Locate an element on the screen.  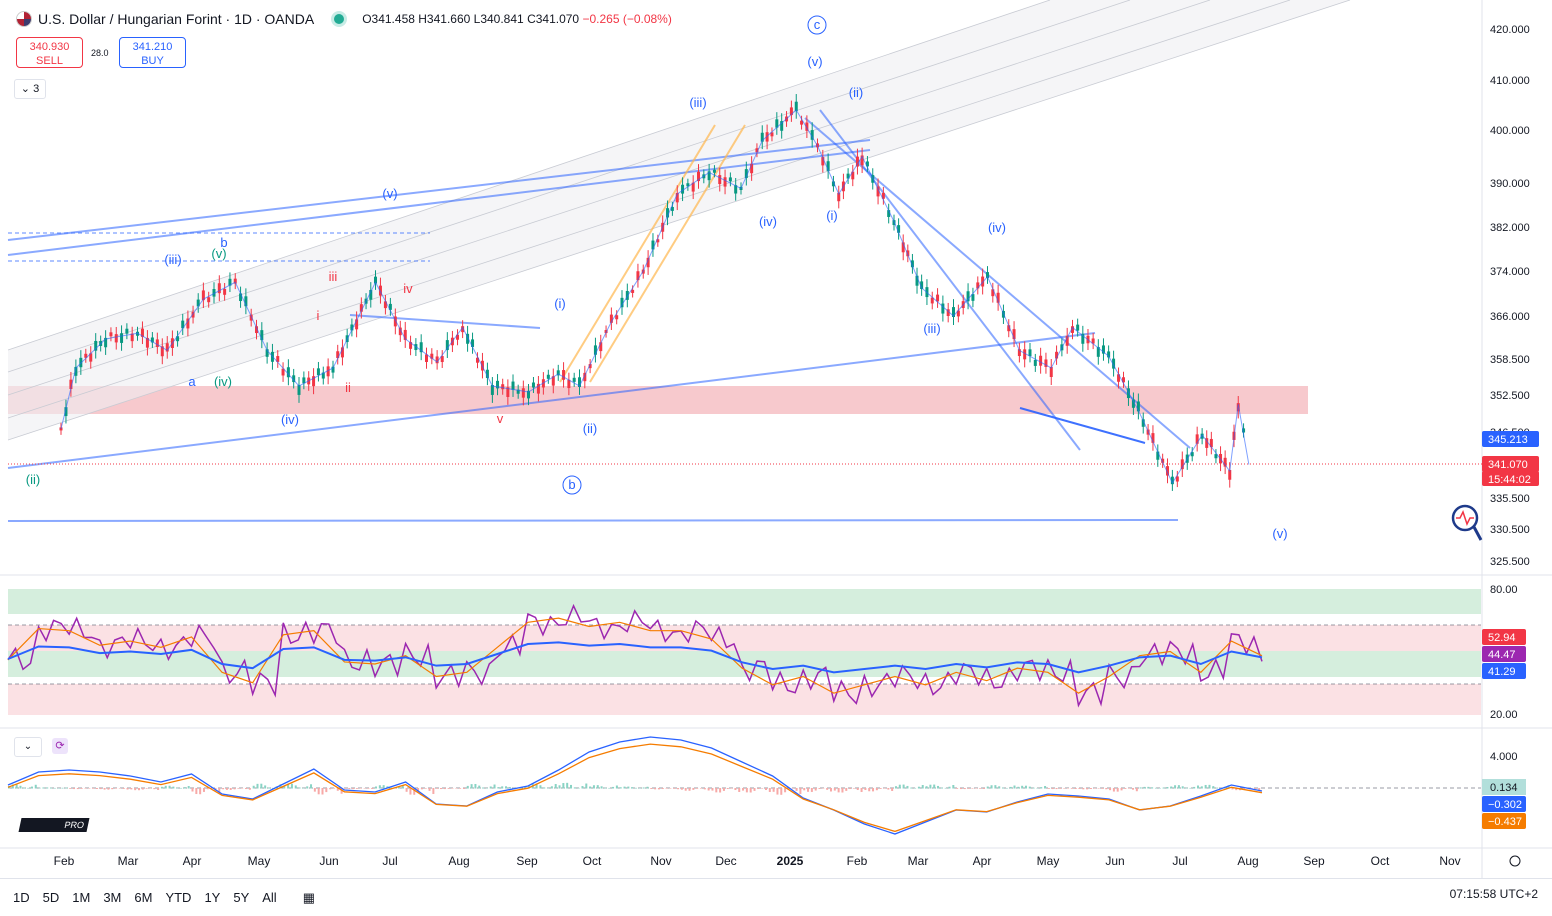
rsi-series is located at coordinates (635, 655).